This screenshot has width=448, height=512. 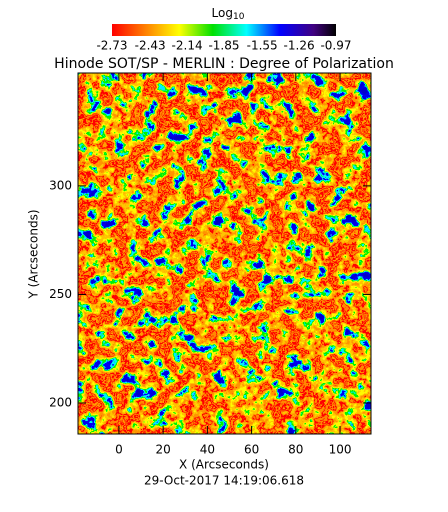 I want to click on x-tick-label: 20, so click(x=162, y=450).